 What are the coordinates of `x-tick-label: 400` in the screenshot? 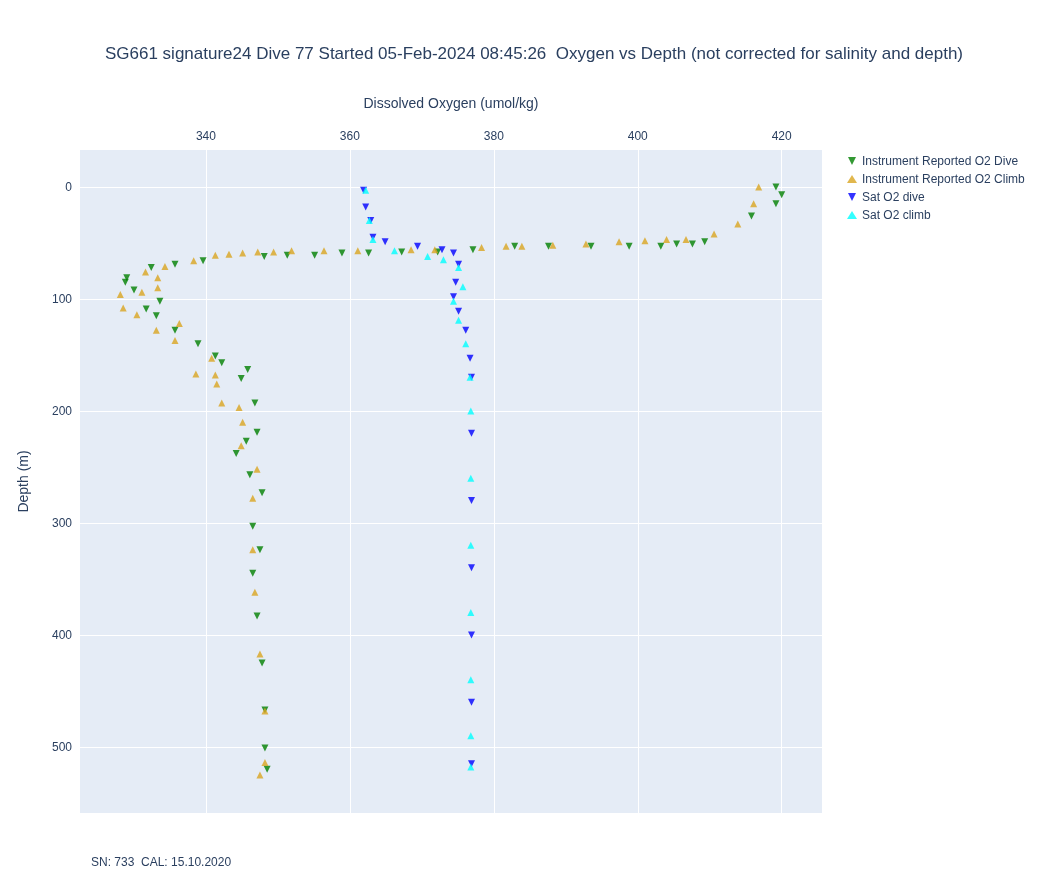 It's located at (638, 136).